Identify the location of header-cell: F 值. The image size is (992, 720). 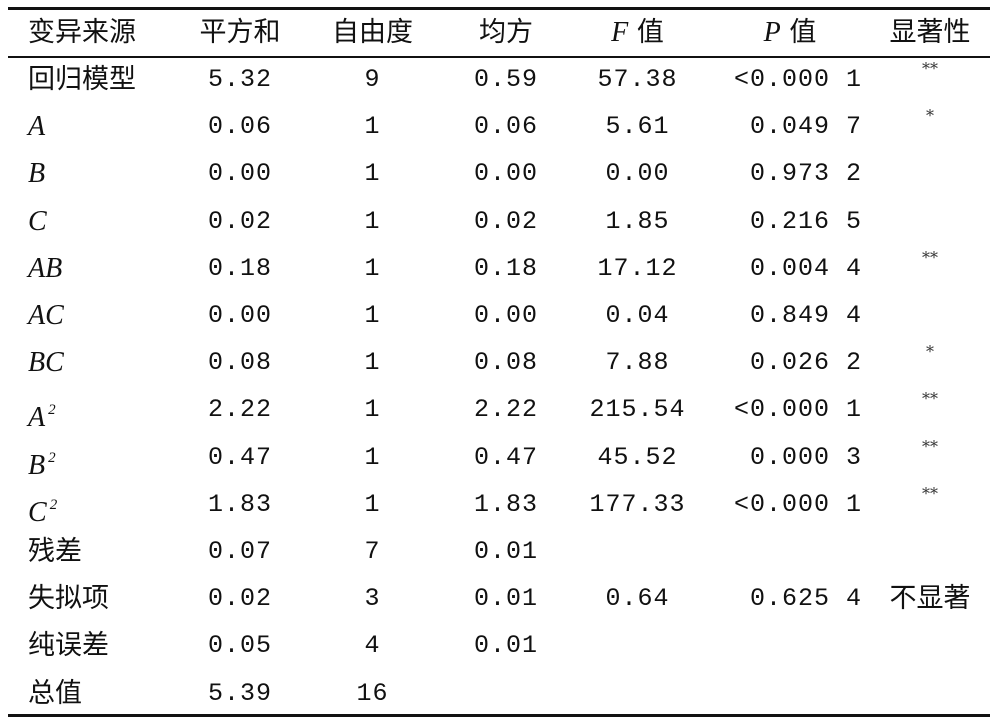
(637, 33).